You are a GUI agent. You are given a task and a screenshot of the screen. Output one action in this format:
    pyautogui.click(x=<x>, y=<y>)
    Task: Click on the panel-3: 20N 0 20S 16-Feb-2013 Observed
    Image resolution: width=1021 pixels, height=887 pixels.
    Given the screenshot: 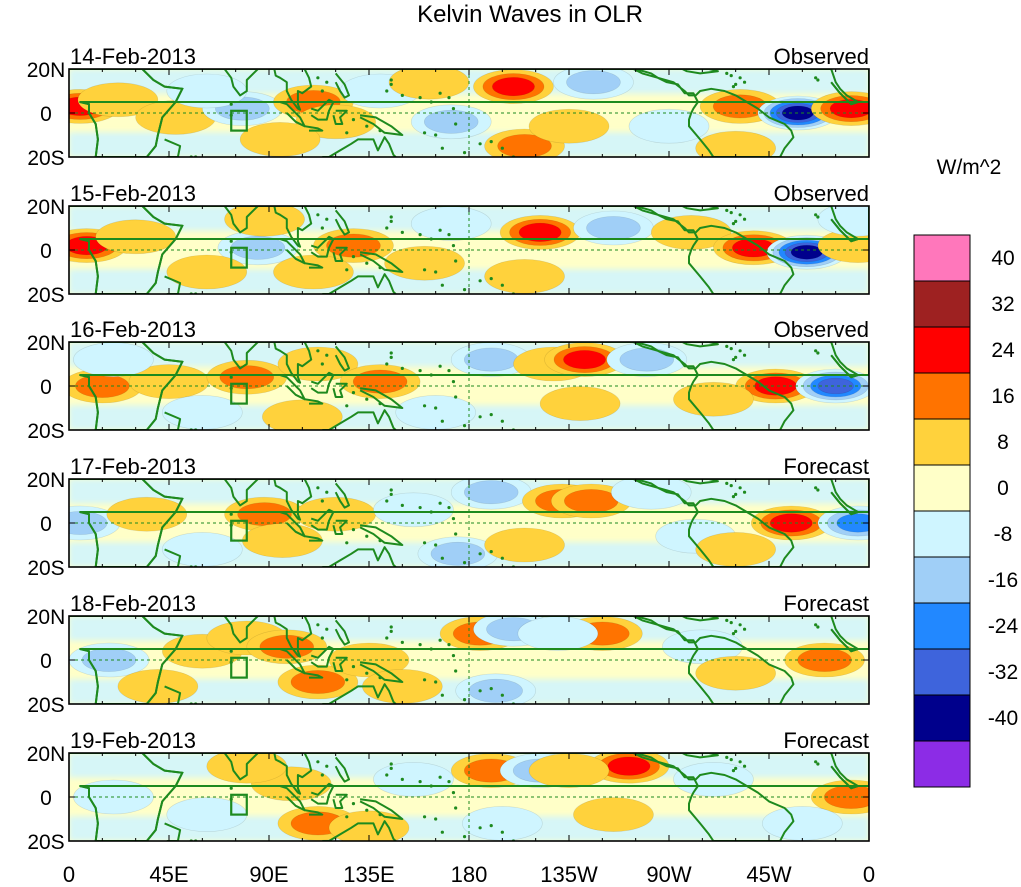 What is the action you would take?
    pyautogui.click(x=448, y=380)
    